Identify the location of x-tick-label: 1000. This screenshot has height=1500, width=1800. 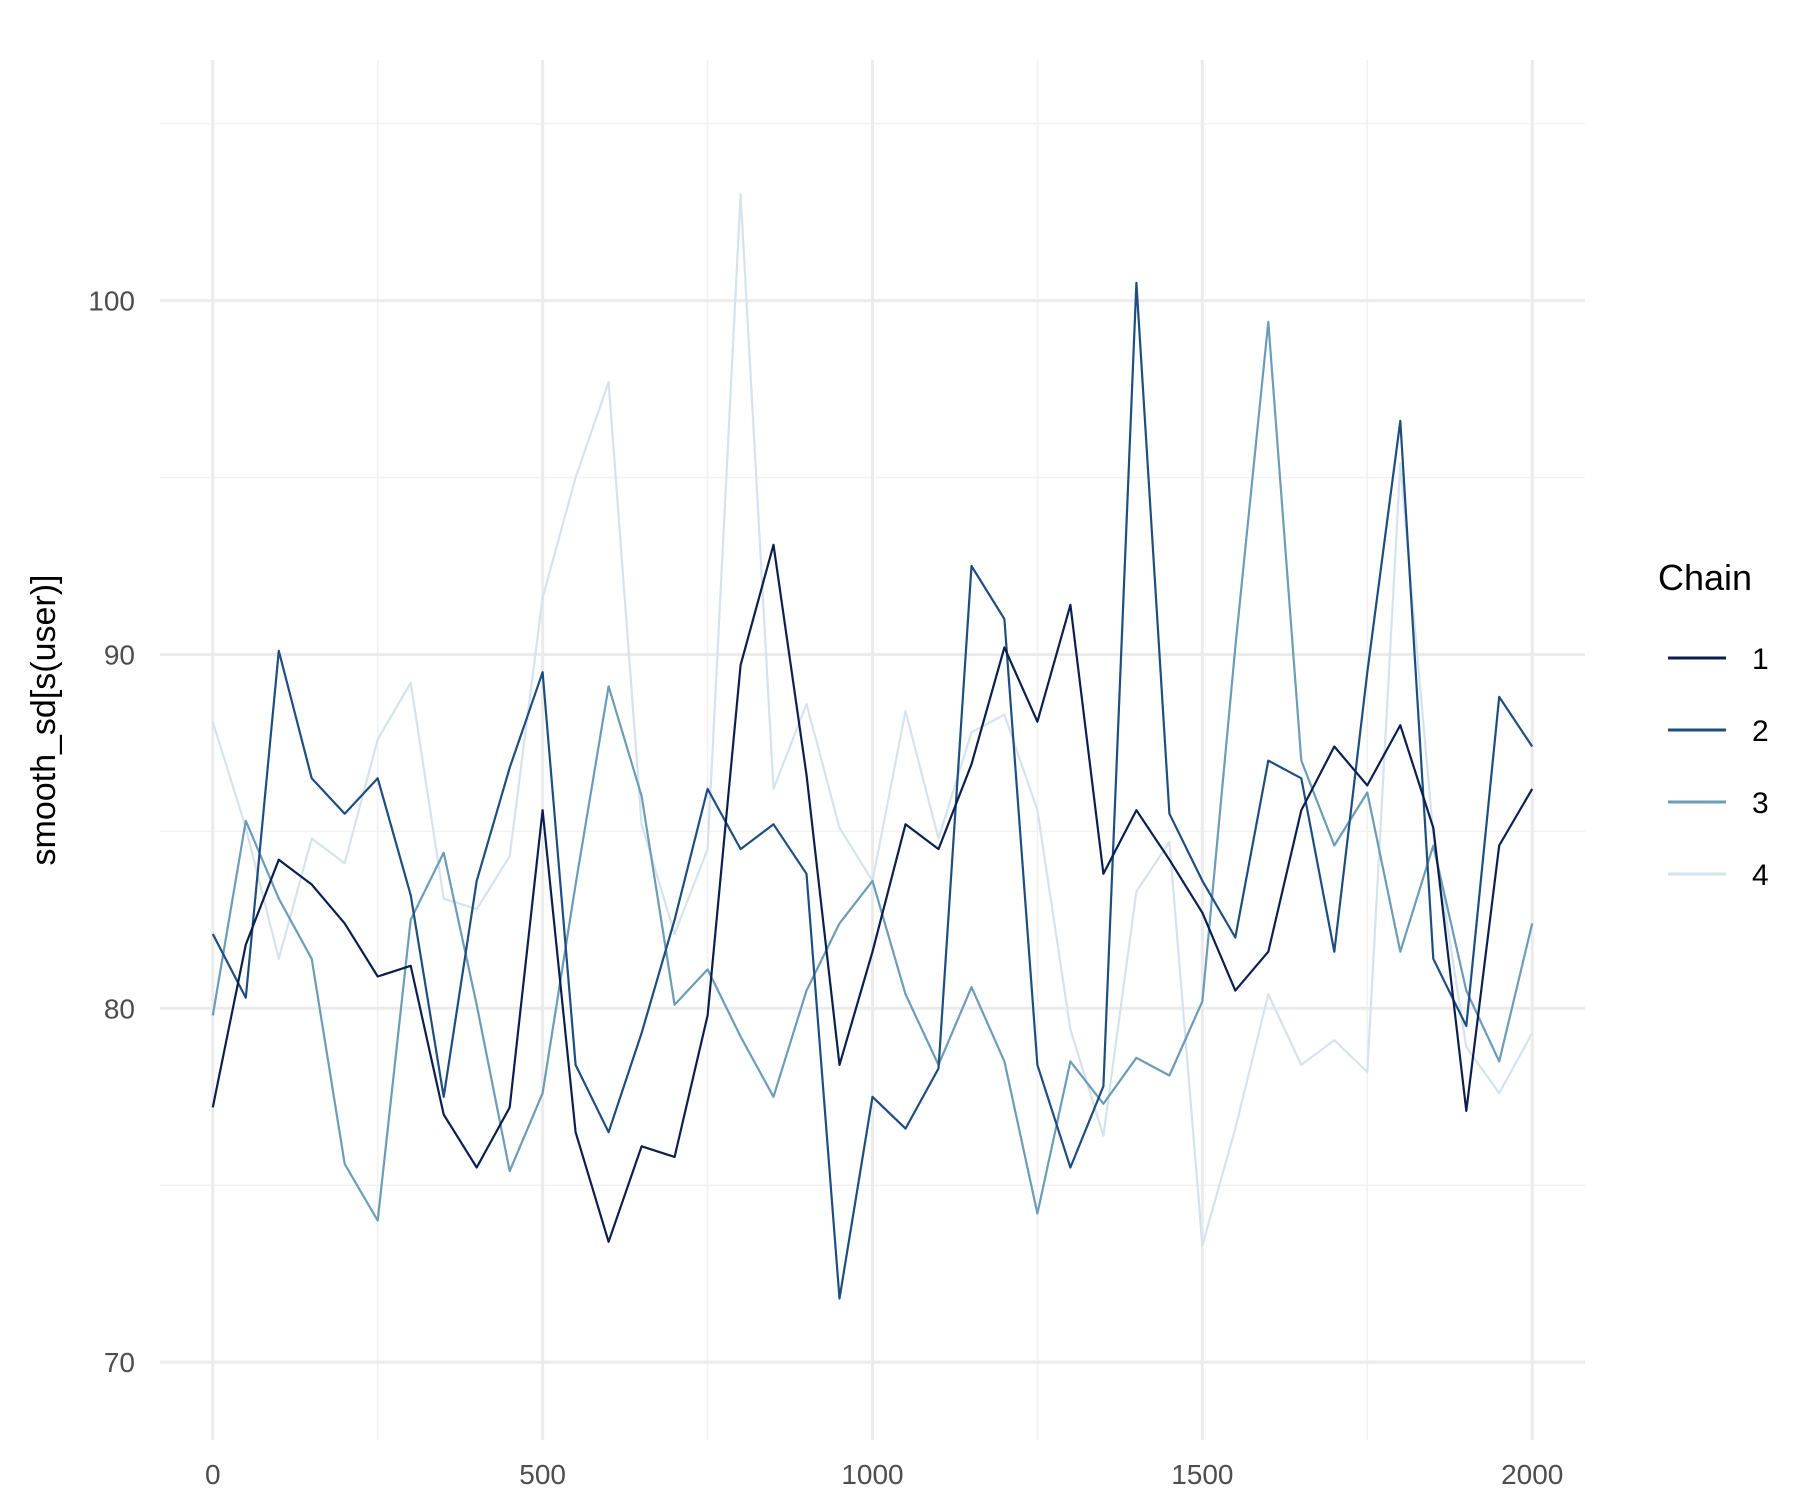
(872, 1474).